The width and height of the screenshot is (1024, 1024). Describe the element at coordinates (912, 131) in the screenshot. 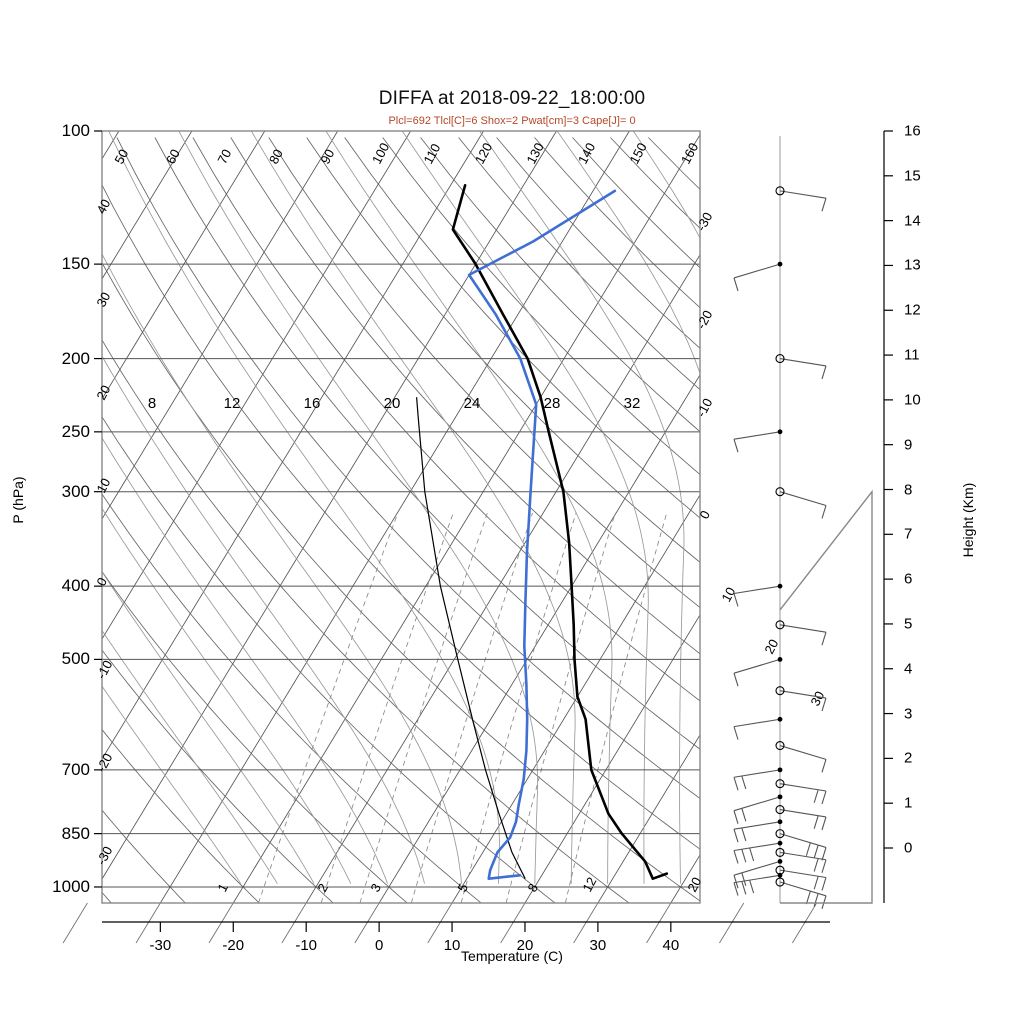

I see `height-tick: 16` at that location.